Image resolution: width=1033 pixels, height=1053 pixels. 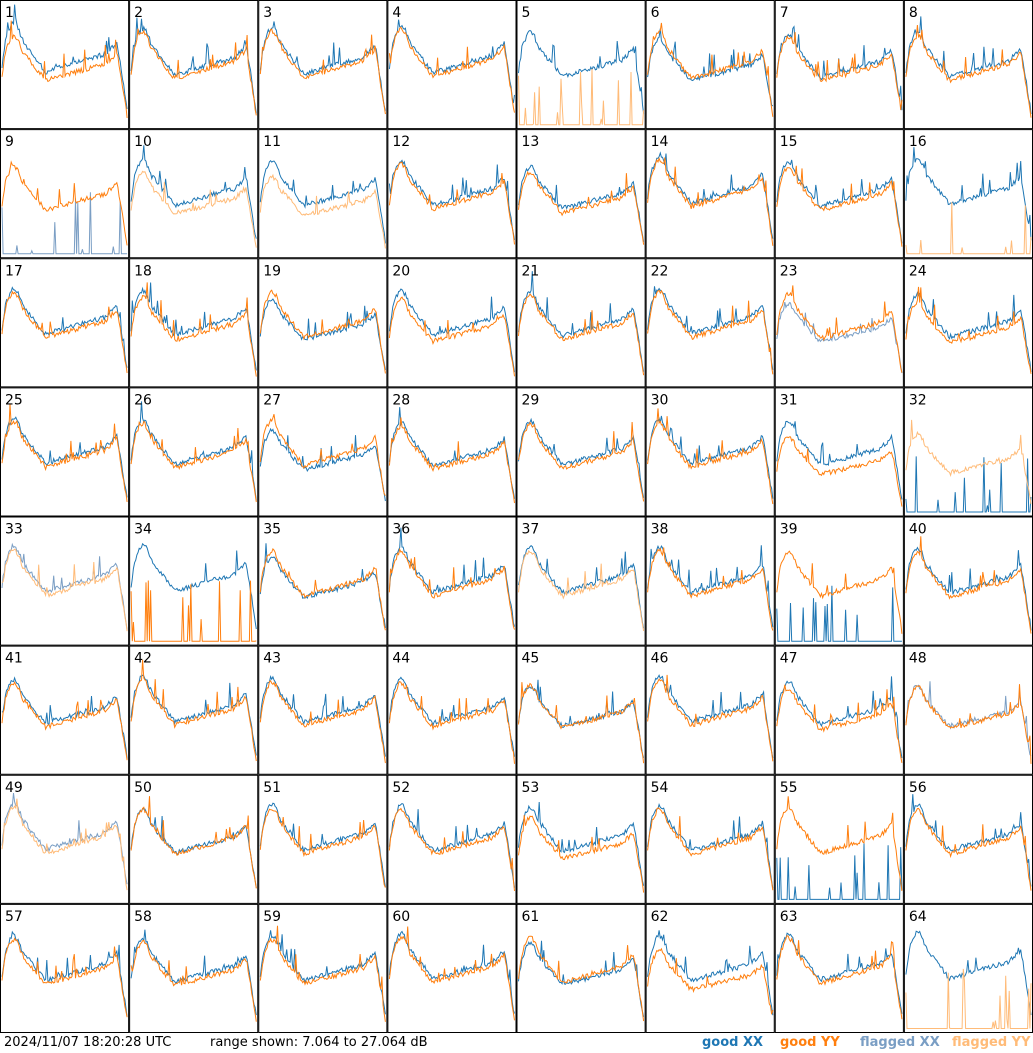 I want to click on antenna-panel-1: 1, so click(x=65, y=65).